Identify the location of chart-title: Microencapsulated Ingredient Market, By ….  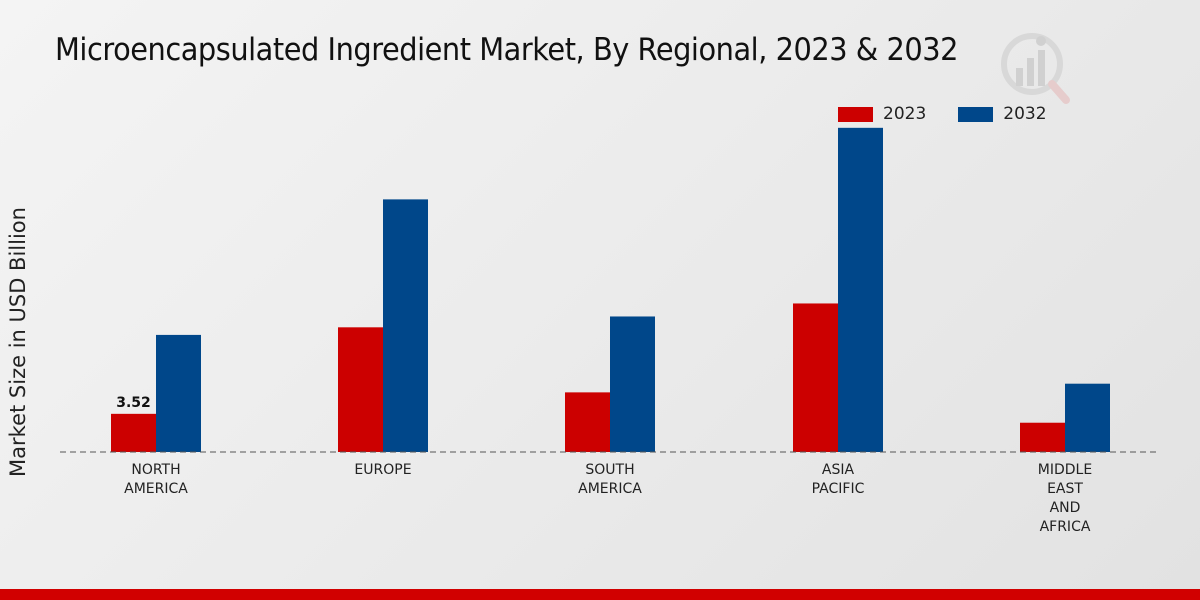
(507, 50).